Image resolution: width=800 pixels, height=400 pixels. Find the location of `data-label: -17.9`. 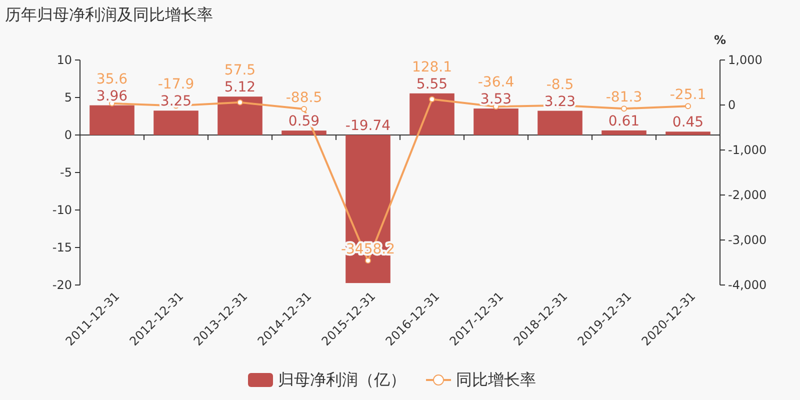

data-label: -17.9 is located at coordinates (176, 84).